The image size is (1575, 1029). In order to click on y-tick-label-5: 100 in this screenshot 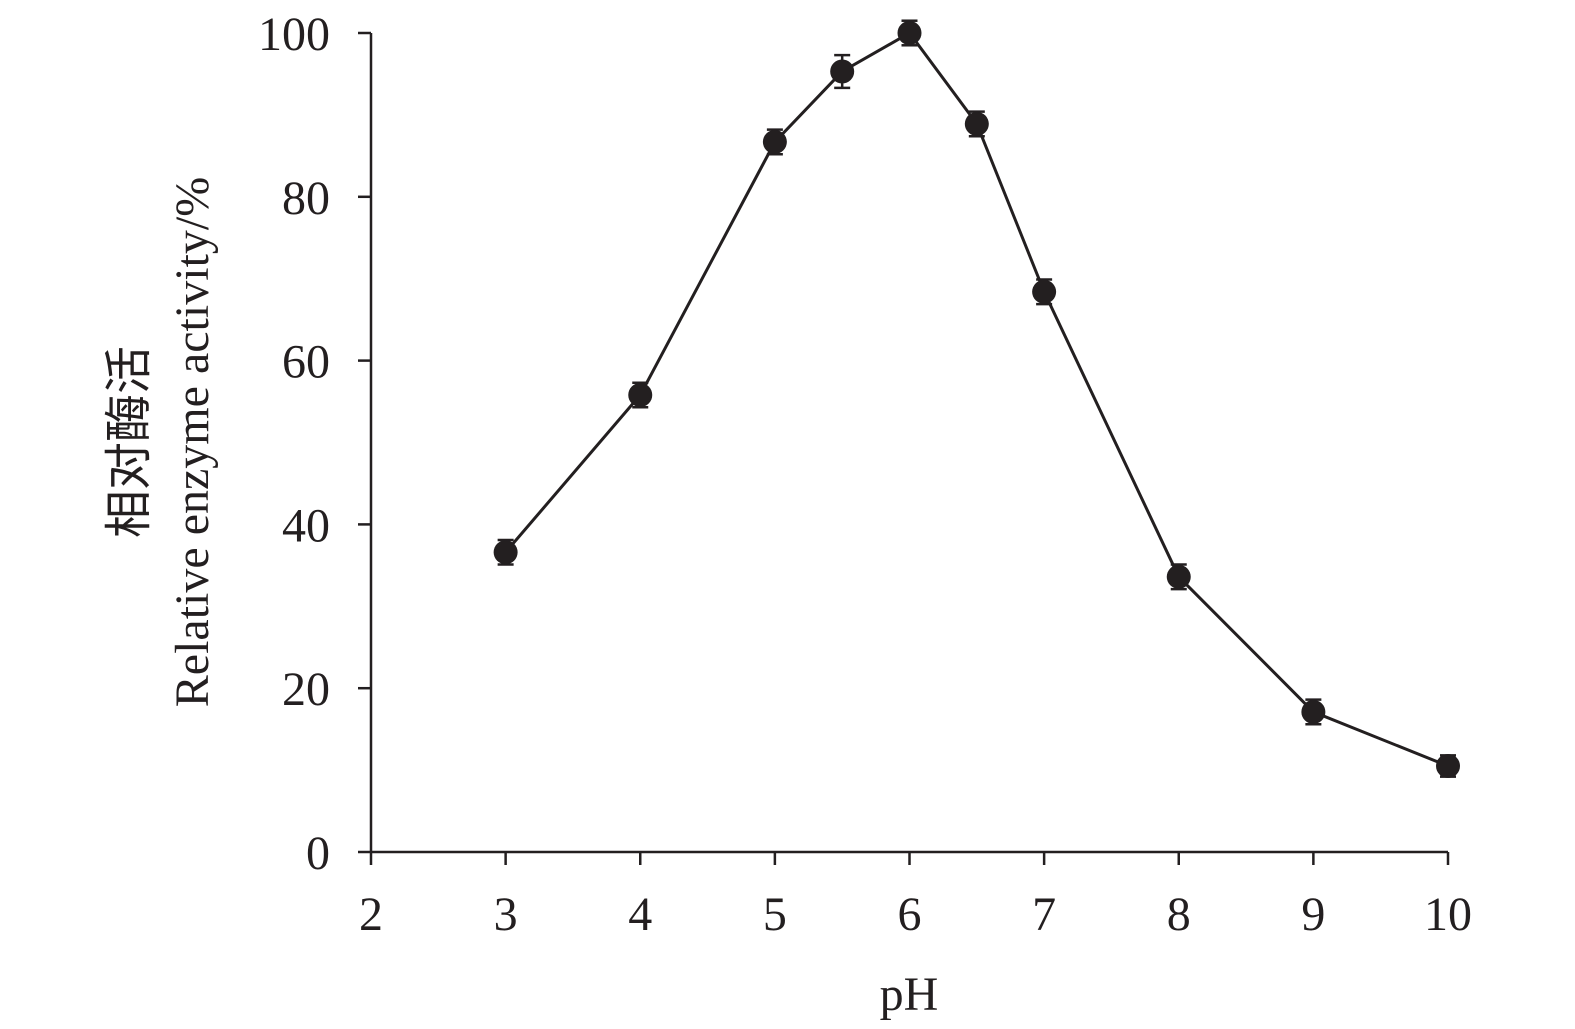, I will do `click(294, 34)`.